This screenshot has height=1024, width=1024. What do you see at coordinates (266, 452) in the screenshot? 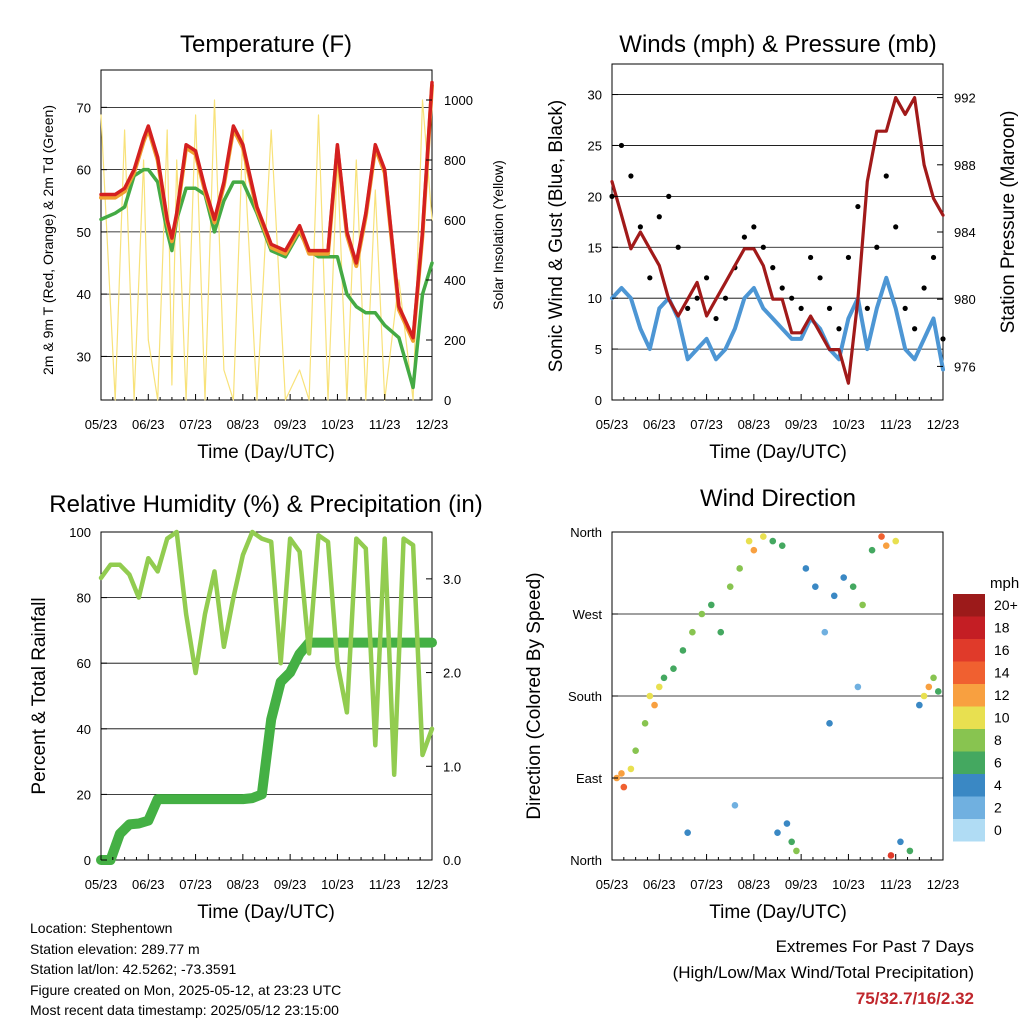
I see `temperature-xlabel: Time (Day/UTC)` at bounding box center [266, 452].